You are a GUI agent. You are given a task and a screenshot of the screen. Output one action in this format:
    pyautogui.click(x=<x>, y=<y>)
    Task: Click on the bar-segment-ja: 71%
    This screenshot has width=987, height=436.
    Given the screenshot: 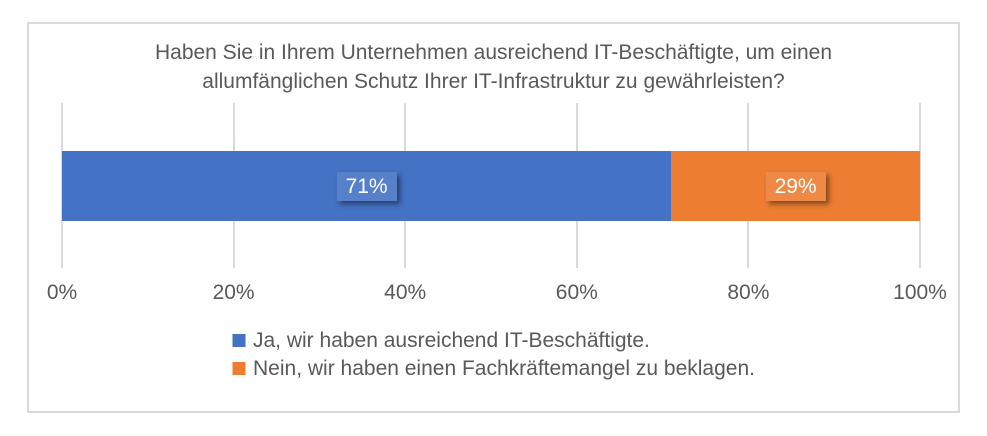 What is the action you would take?
    pyautogui.click(x=367, y=186)
    